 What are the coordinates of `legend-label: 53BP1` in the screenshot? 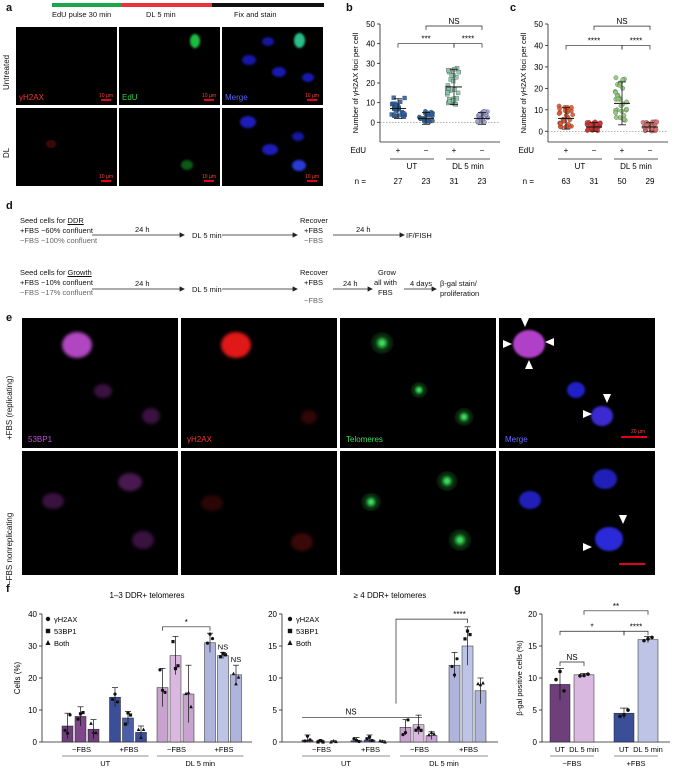 It's located at (65, 631).